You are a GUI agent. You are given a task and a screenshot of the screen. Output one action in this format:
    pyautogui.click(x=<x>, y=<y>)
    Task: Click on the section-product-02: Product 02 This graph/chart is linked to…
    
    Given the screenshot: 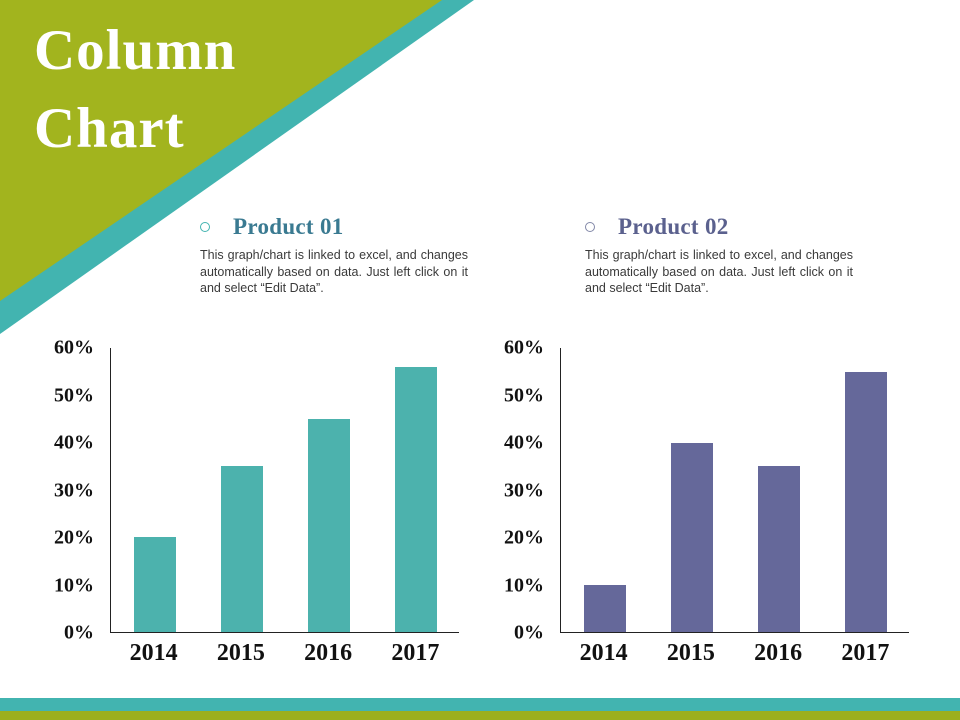 What is the action you would take?
    pyautogui.click(x=719, y=255)
    